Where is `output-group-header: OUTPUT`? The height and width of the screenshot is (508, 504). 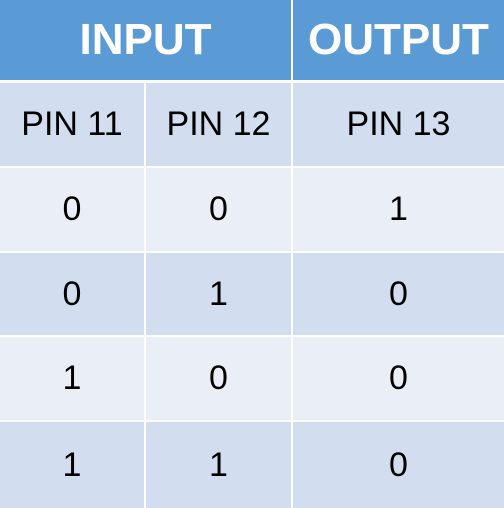 output-group-header: OUTPUT is located at coordinates (398, 41).